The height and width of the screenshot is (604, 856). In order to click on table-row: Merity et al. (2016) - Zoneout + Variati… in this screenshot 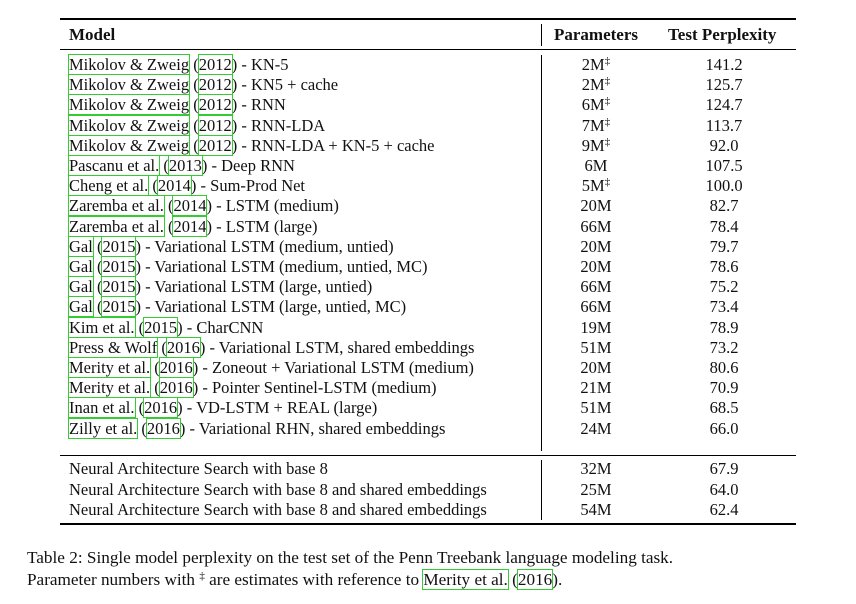, I will do `click(428, 367)`.